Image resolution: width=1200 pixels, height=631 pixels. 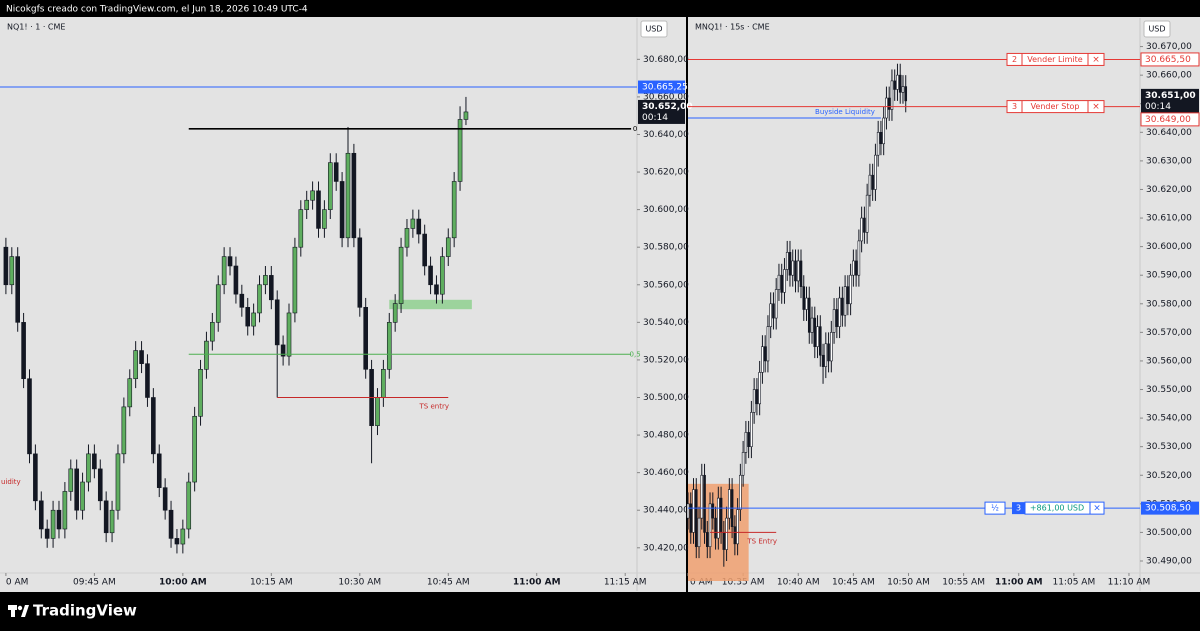 I want to click on last-price-box, so click(x=661, y=111).